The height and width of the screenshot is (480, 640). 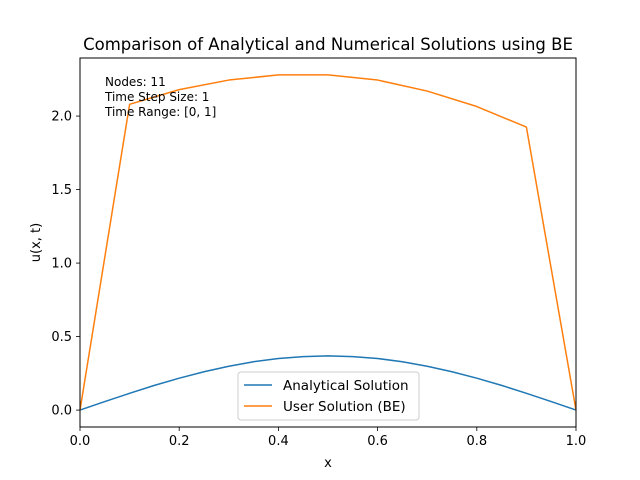 I want to click on legend-label-analytical: Analytical Solution, so click(x=346, y=386).